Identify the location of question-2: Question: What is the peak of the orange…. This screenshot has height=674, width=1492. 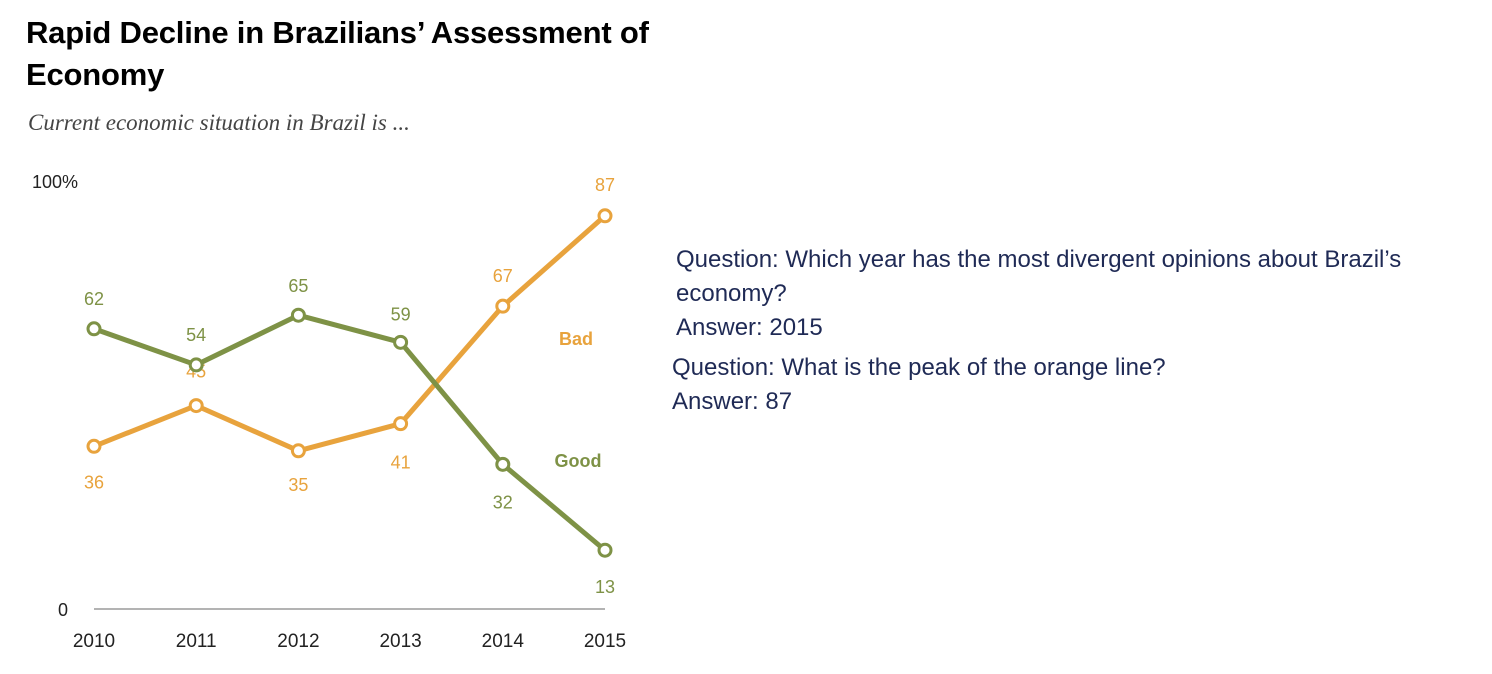
(919, 367).